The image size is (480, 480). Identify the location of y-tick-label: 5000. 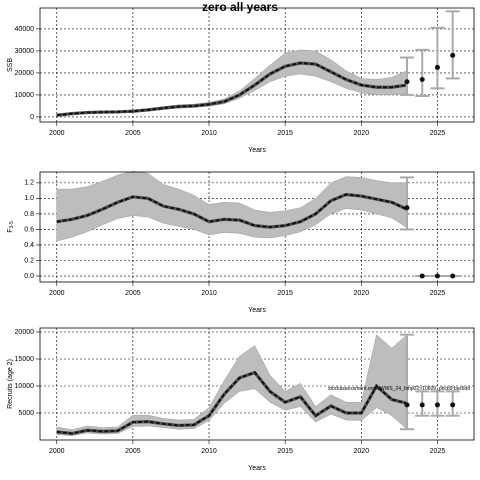
(26, 413).